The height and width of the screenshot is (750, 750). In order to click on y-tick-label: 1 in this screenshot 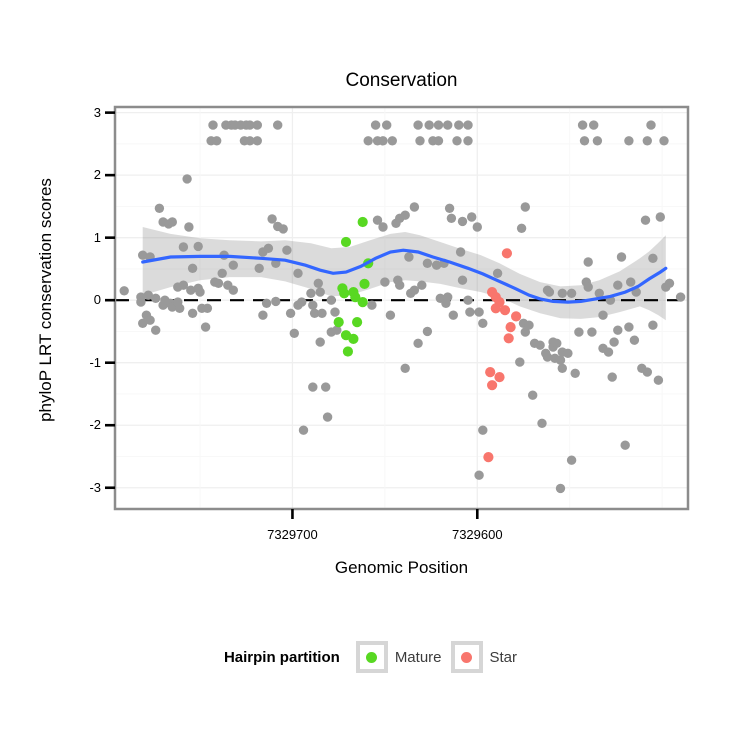, I will do `click(97, 237)`.